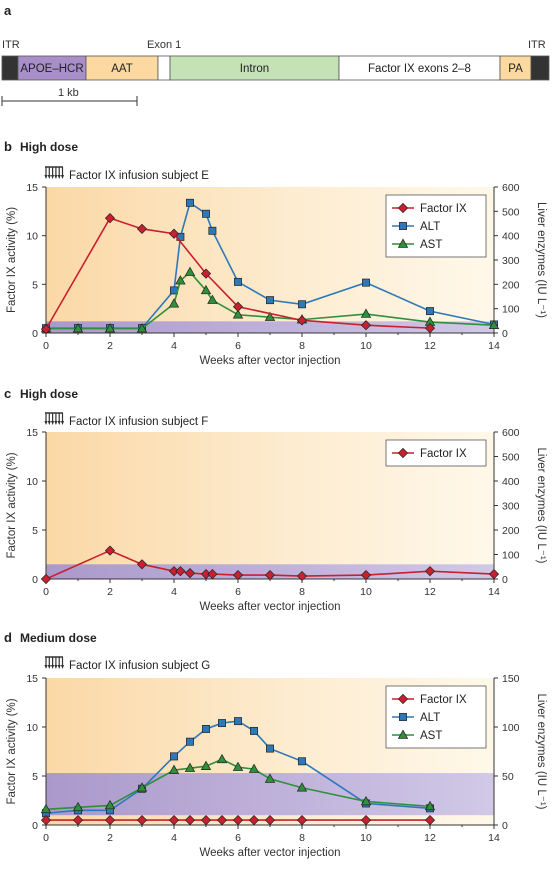  I want to click on y-left-tick-label: 0, so click(35, 334).